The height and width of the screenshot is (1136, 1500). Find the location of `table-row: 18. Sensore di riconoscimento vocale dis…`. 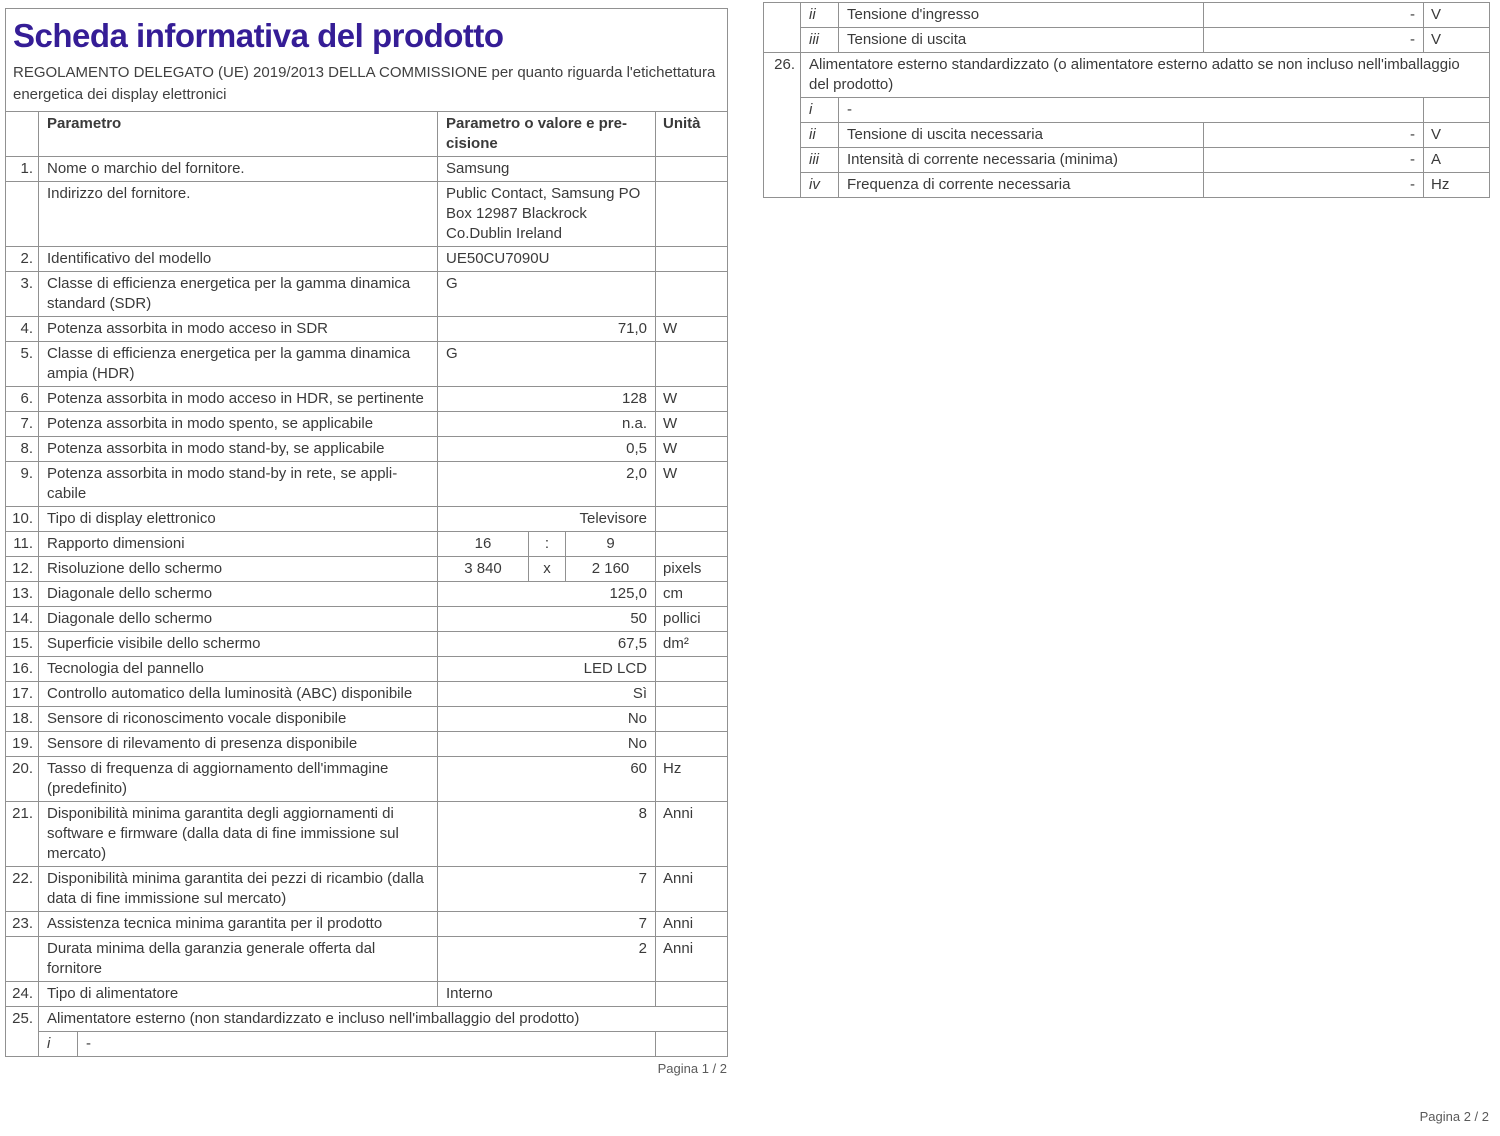

table-row: 18. Sensore di riconoscimento vocale dis… is located at coordinates (366, 719).